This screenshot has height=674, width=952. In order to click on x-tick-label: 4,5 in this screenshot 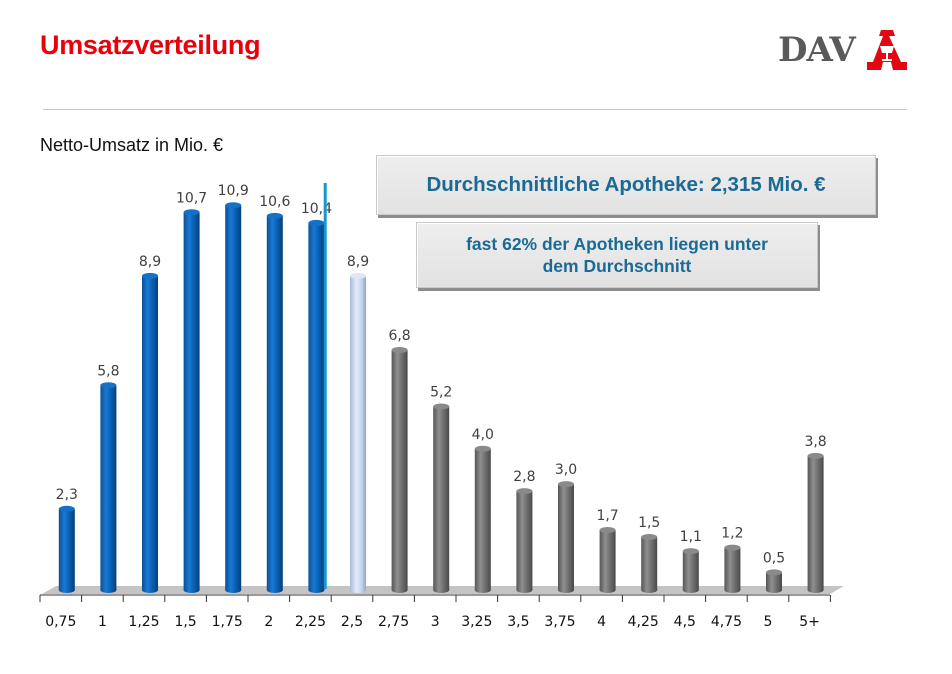, I will do `click(685, 622)`.